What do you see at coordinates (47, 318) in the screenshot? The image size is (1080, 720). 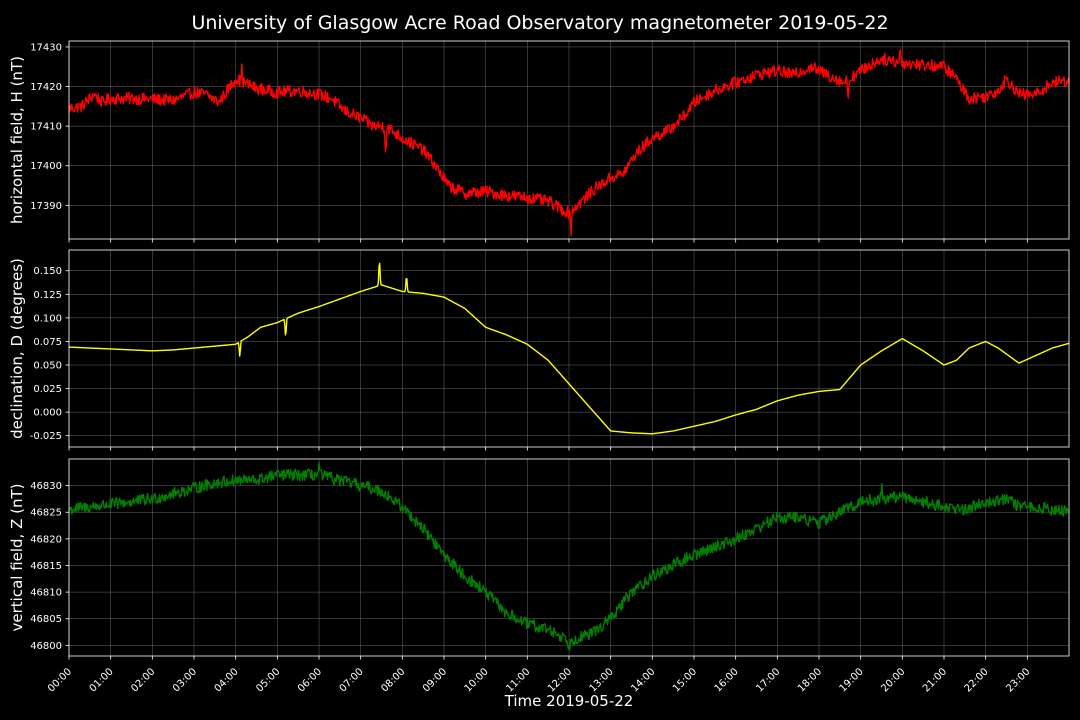 I see `y-tick-label: 0.100` at bounding box center [47, 318].